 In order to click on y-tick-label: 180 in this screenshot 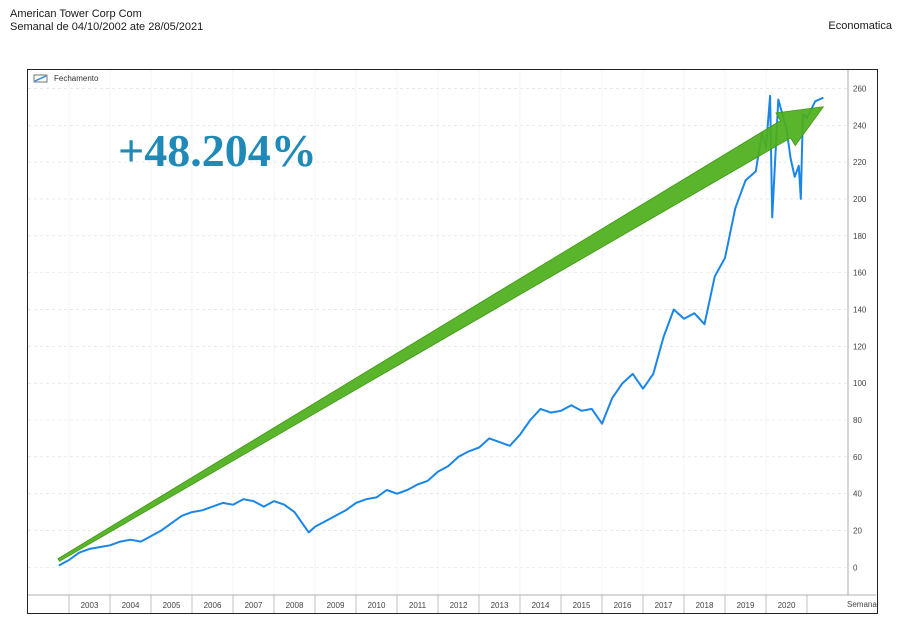, I will do `click(860, 236)`.